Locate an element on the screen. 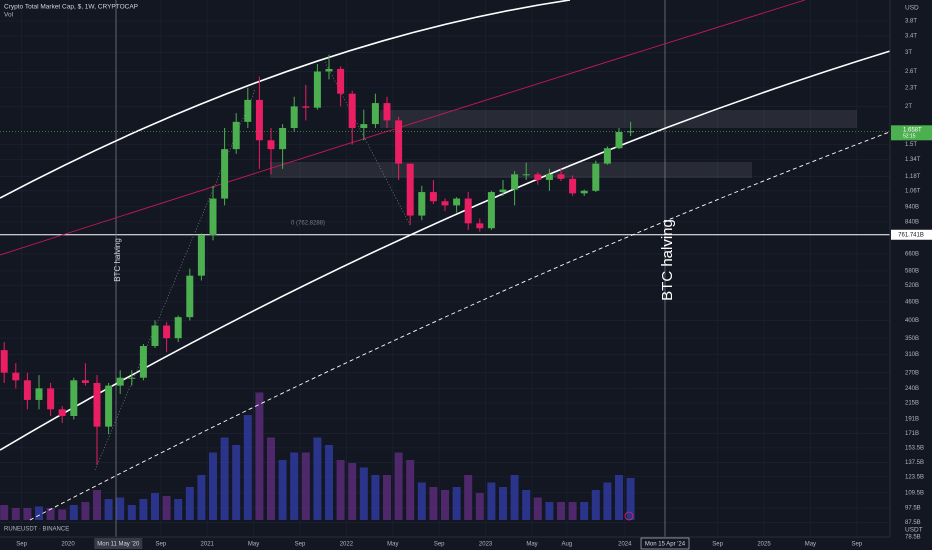  overlay-symbol: RUNEUSDT · BINANCE is located at coordinates (36, 530).